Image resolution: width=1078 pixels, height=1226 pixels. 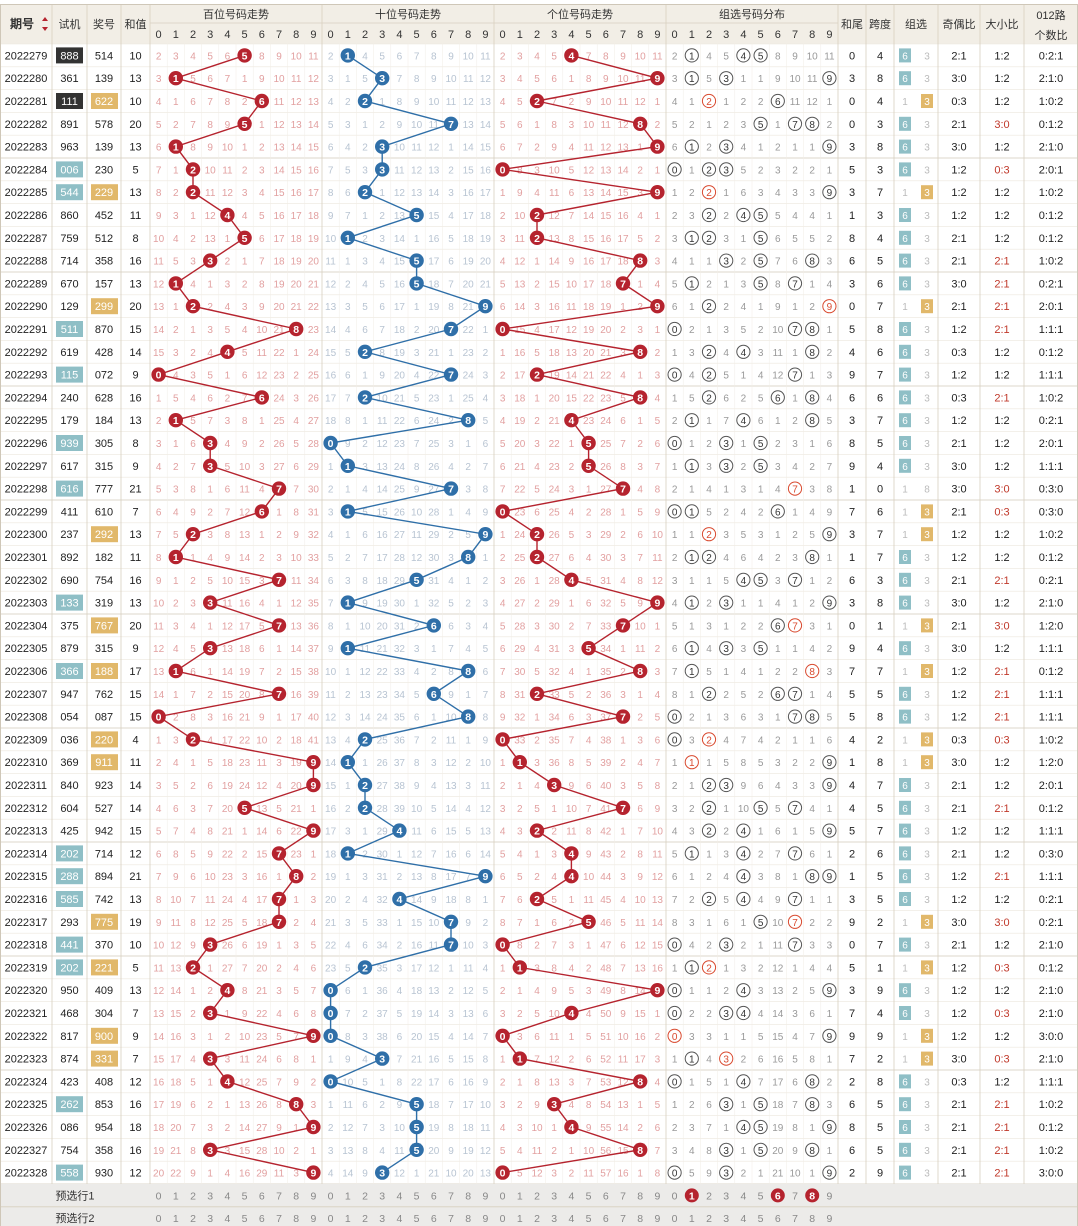 What do you see at coordinates (958, 672) in the screenshot?
I see `odd-even-cell: 1:2` at bounding box center [958, 672].